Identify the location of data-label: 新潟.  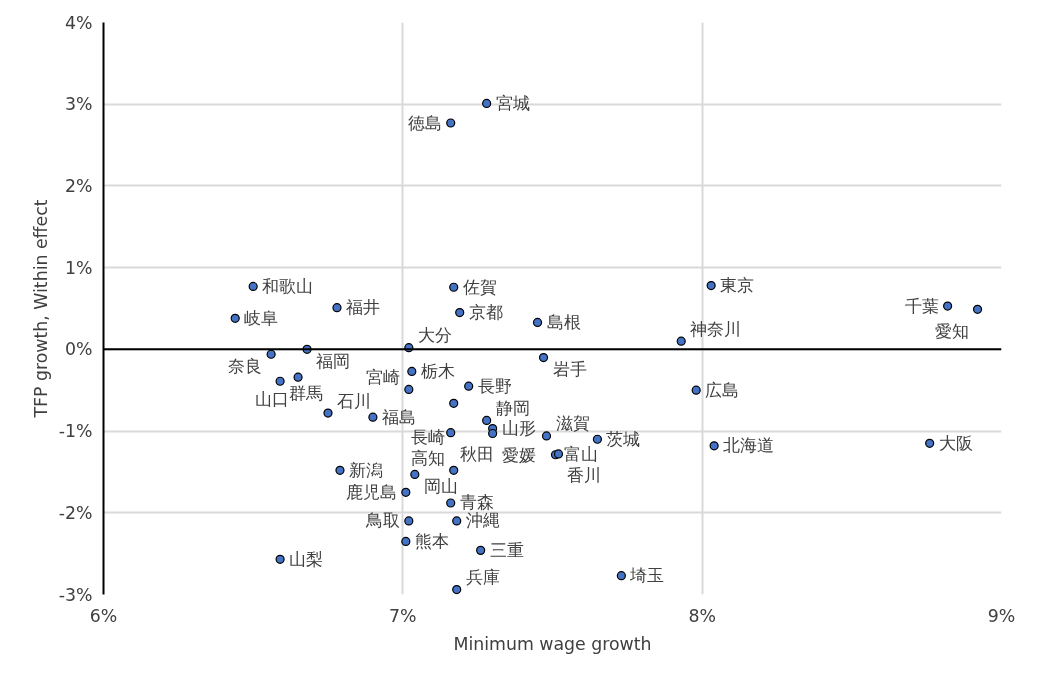
(365, 470).